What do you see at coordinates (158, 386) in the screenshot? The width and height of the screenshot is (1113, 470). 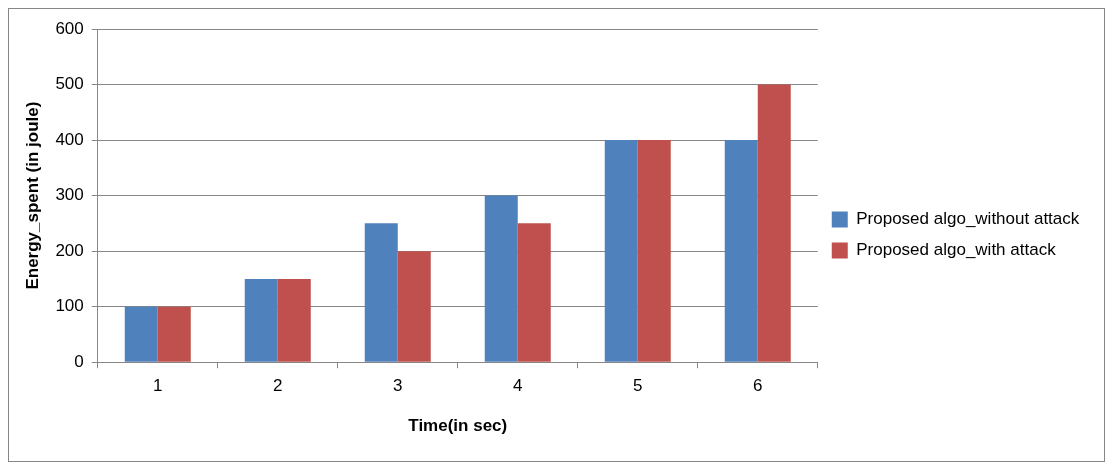 I see `x-tick-label: 1` at bounding box center [158, 386].